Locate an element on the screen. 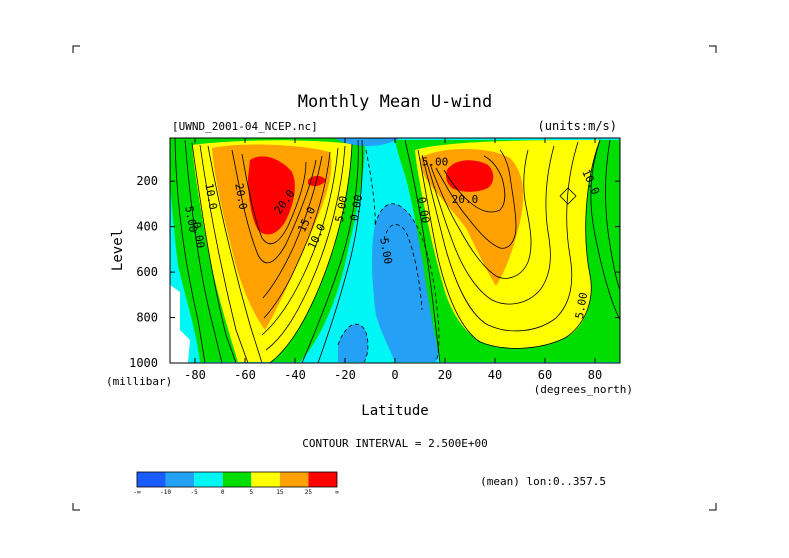 The width and height of the screenshot is (789, 558). x-tick-label: -20 is located at coordinates (345, 375).